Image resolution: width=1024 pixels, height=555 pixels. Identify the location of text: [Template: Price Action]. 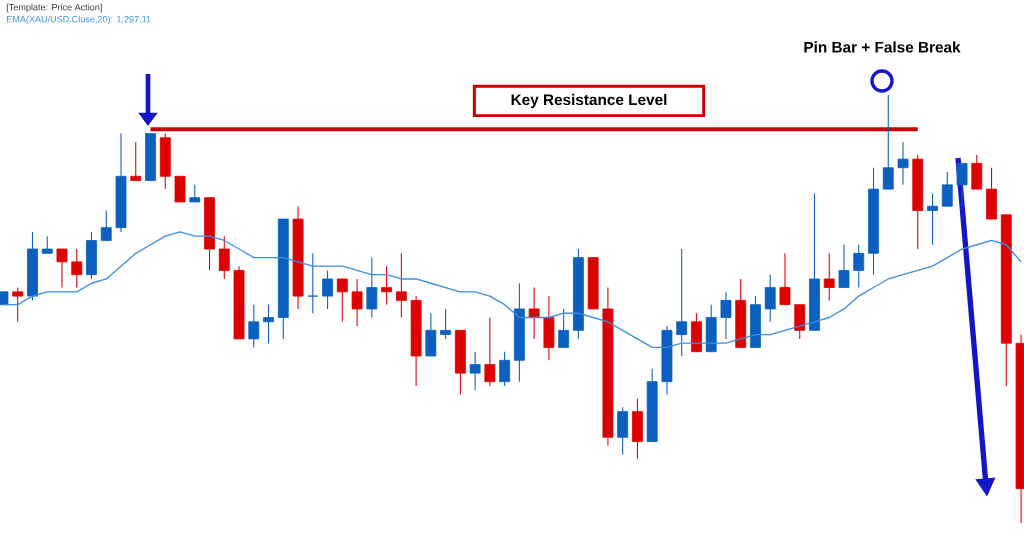
(54, 8).